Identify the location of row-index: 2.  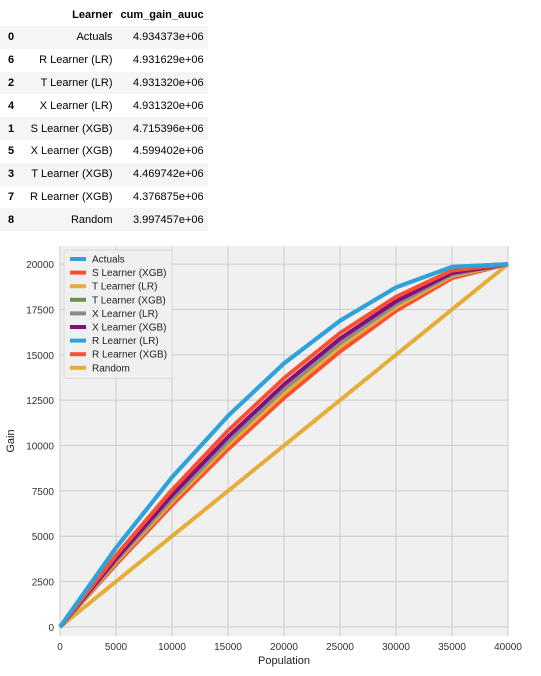
(13, 83).